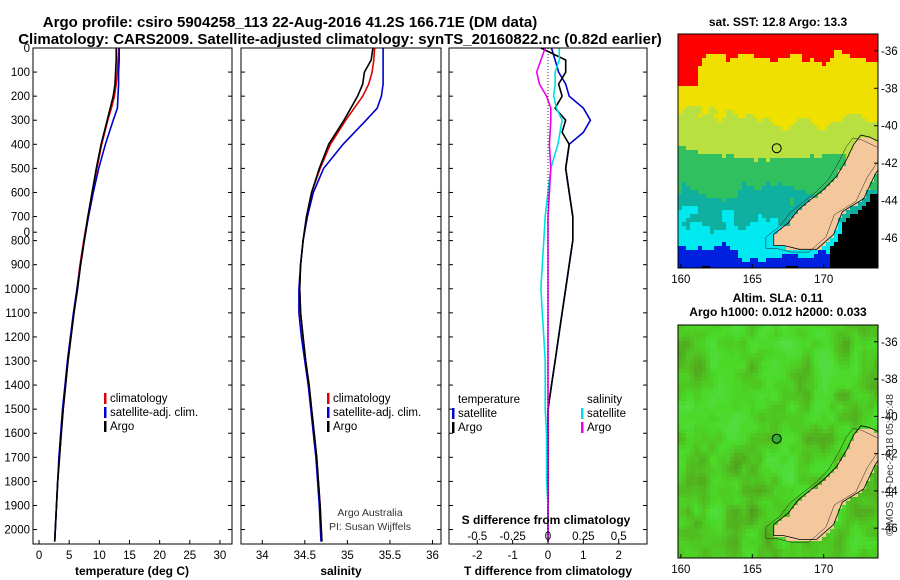 The height and width of the screenshot is (580, 900). Describe the element at coordinates (889, 127) in the screenshot. I see `map-y-tick-label: -40` at that location.